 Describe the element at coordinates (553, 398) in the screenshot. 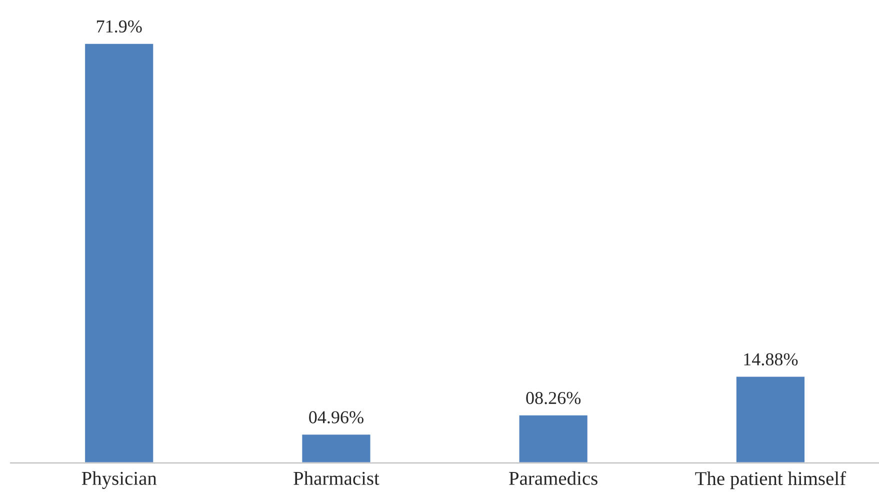

I see `data-label: 08.26%` at that location.